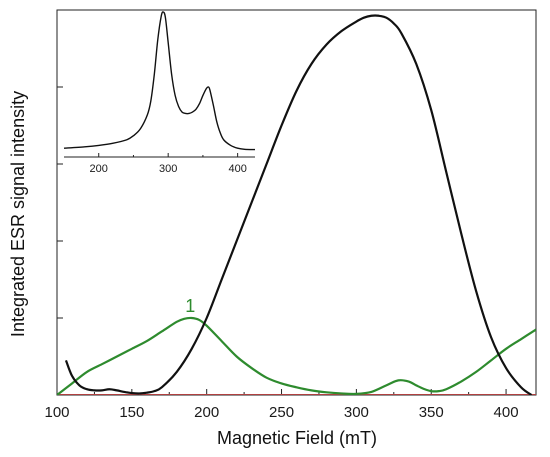 The image size is (550, 457). I want to click on inset-plot: 200 300 400, so click(159, 93).